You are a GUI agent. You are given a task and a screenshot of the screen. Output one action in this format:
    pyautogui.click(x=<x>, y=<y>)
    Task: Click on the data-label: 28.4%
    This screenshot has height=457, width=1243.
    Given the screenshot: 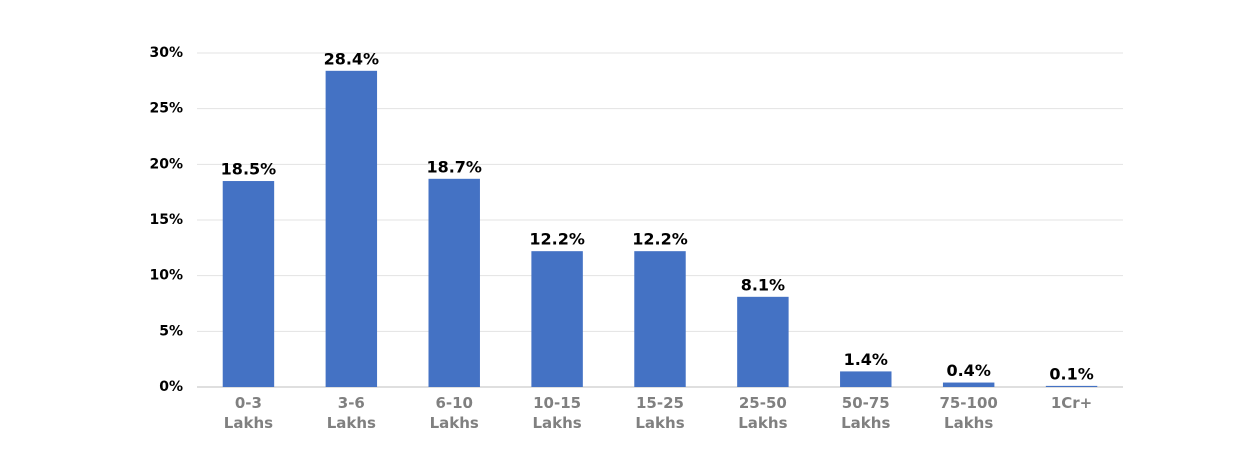 What is the action you would take?
    pyautogui.click(x=352, y=58)
    